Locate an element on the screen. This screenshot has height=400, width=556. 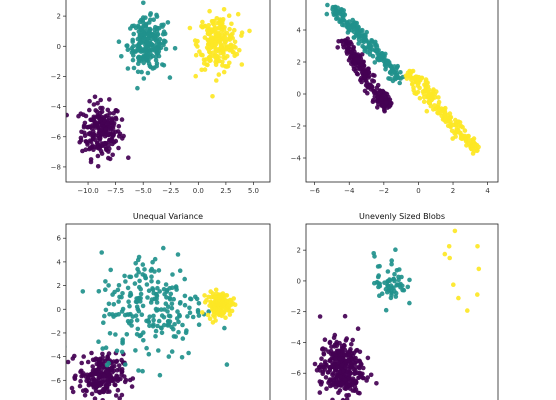
y-tick-label: −4 is located at coordinates (296, 343).